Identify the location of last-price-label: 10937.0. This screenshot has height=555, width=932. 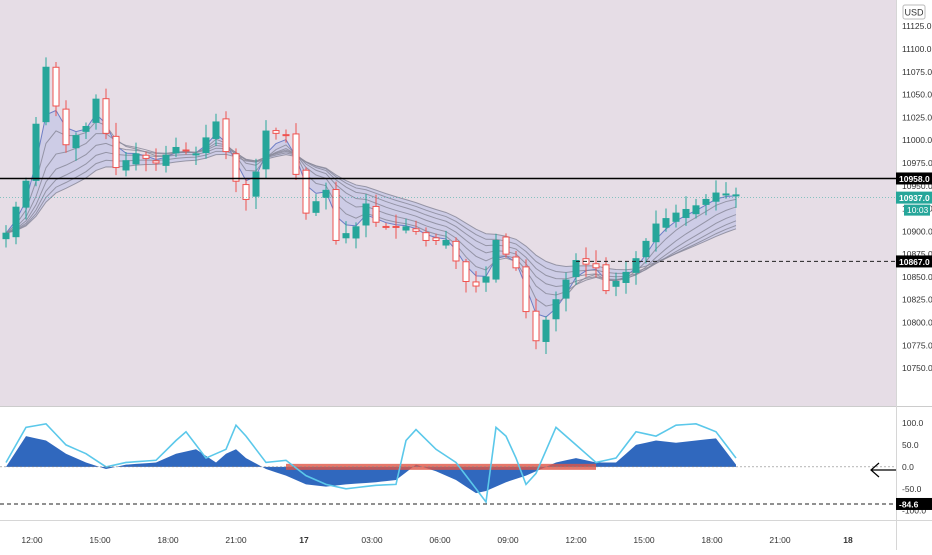
(914, 198).